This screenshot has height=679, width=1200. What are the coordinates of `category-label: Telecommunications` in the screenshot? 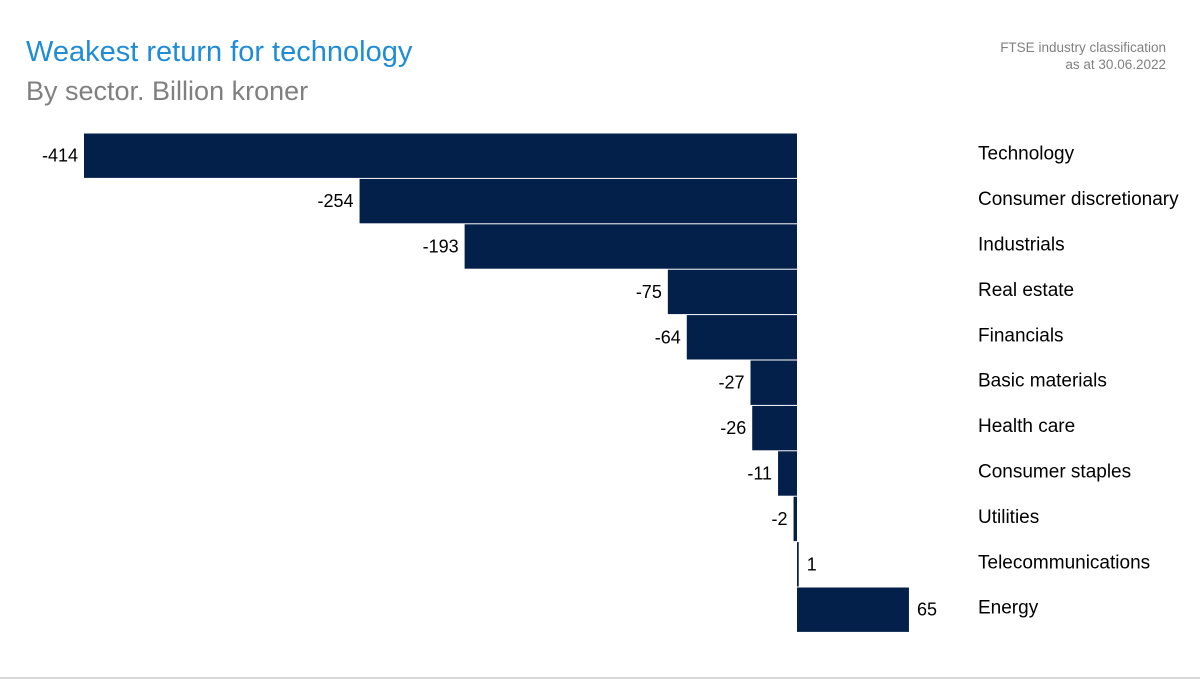 It's located at (1064, 562).